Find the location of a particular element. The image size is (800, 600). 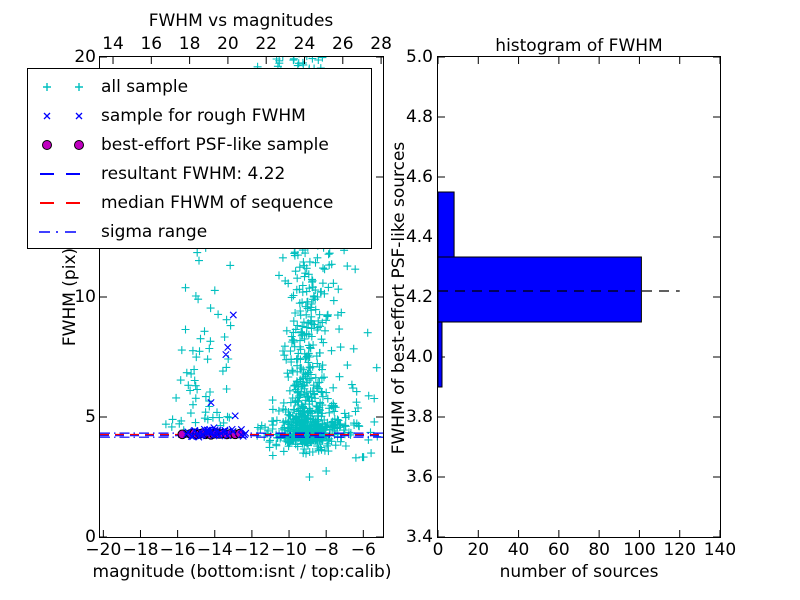

legend-marker-dashdot-icon is located at coordinates (64, 232).